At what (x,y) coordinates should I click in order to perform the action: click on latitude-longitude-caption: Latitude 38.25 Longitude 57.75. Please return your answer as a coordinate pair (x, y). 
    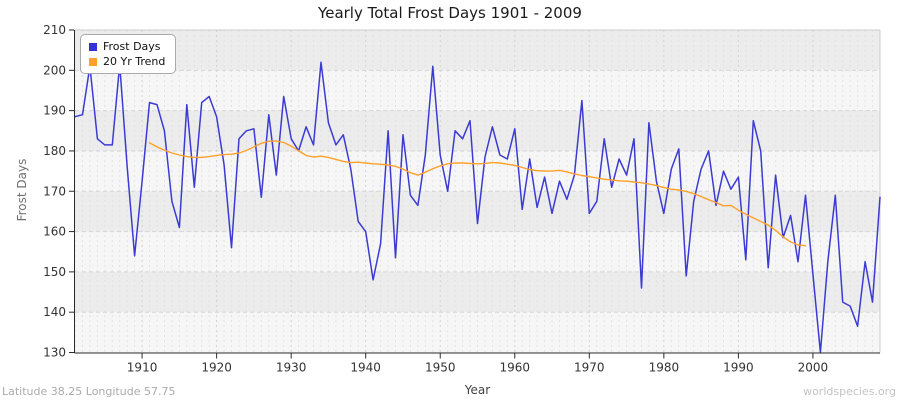
    Looking at the image, I should click on (89, 391).